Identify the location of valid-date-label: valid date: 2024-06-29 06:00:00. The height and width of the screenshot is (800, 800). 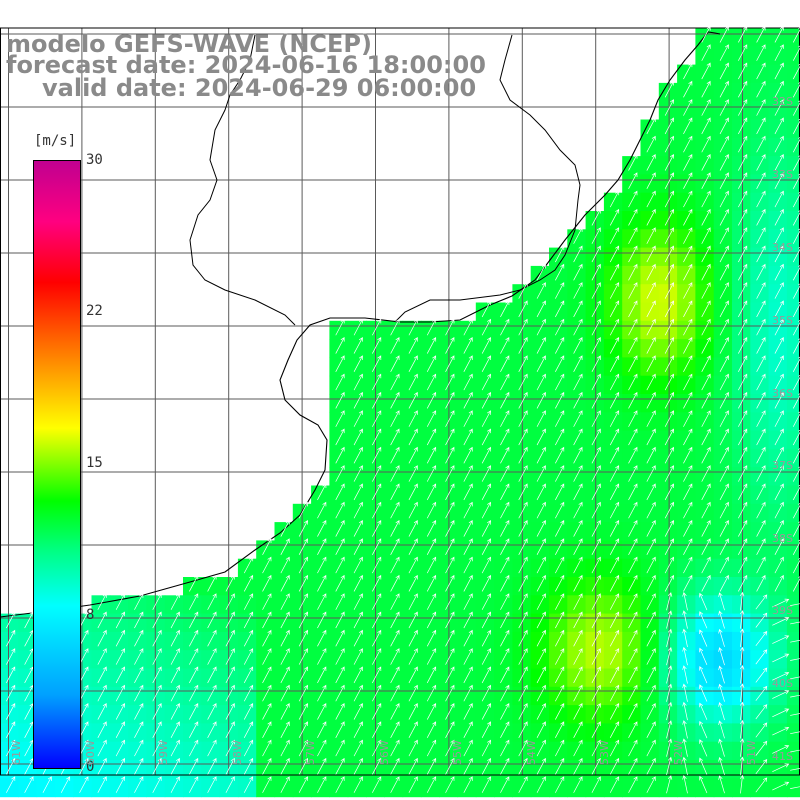
(259, 88).